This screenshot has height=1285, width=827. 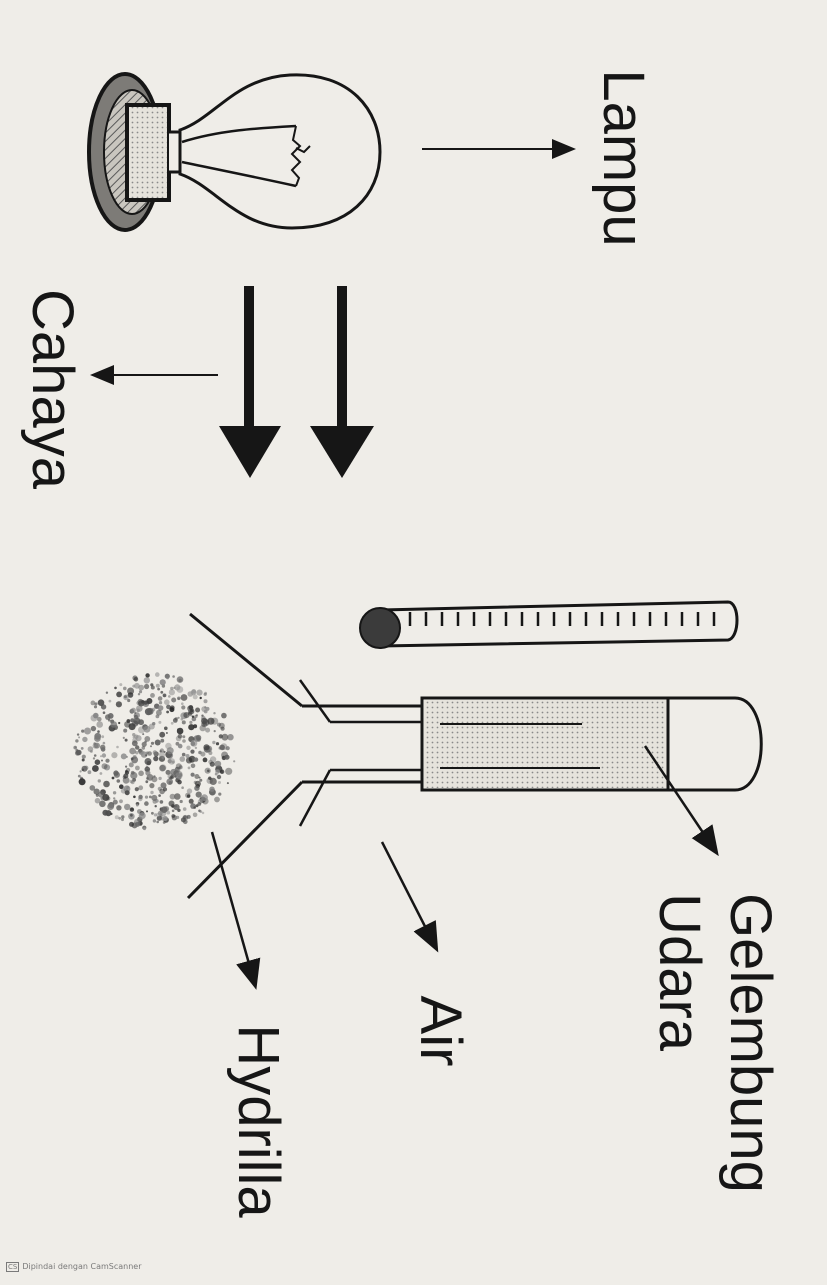 What do you see at coordinates (409, 897) in the screenshot?
I see `air-pointer-arrow` at bounding box center [409, 897].